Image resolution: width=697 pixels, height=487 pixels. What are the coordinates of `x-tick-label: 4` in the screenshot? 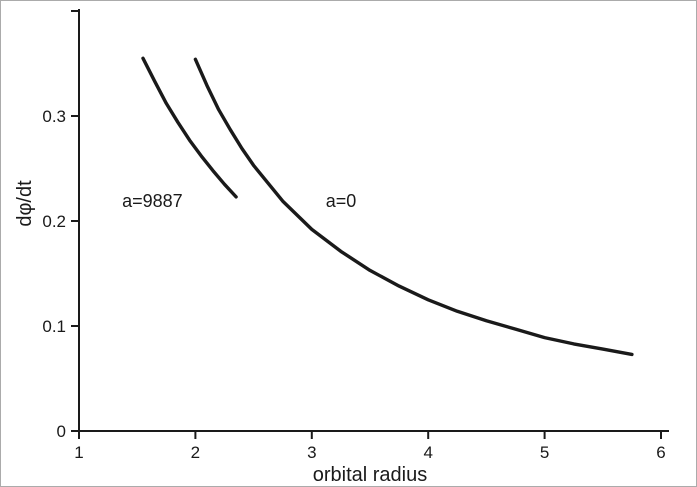 It's located at (427, 452).